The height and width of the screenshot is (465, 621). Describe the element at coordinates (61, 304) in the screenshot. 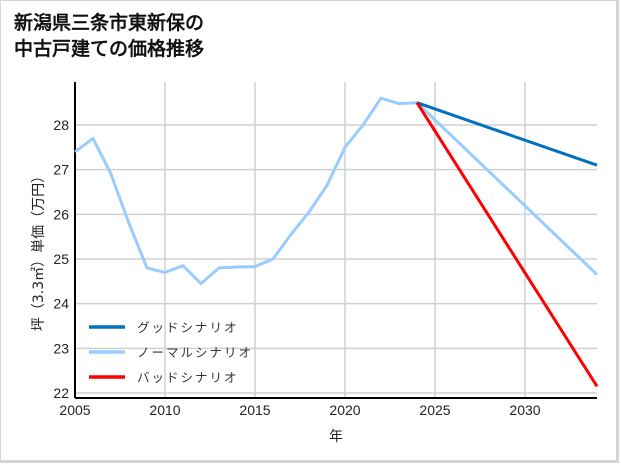

I see `y-tick-label: 24` at that location.